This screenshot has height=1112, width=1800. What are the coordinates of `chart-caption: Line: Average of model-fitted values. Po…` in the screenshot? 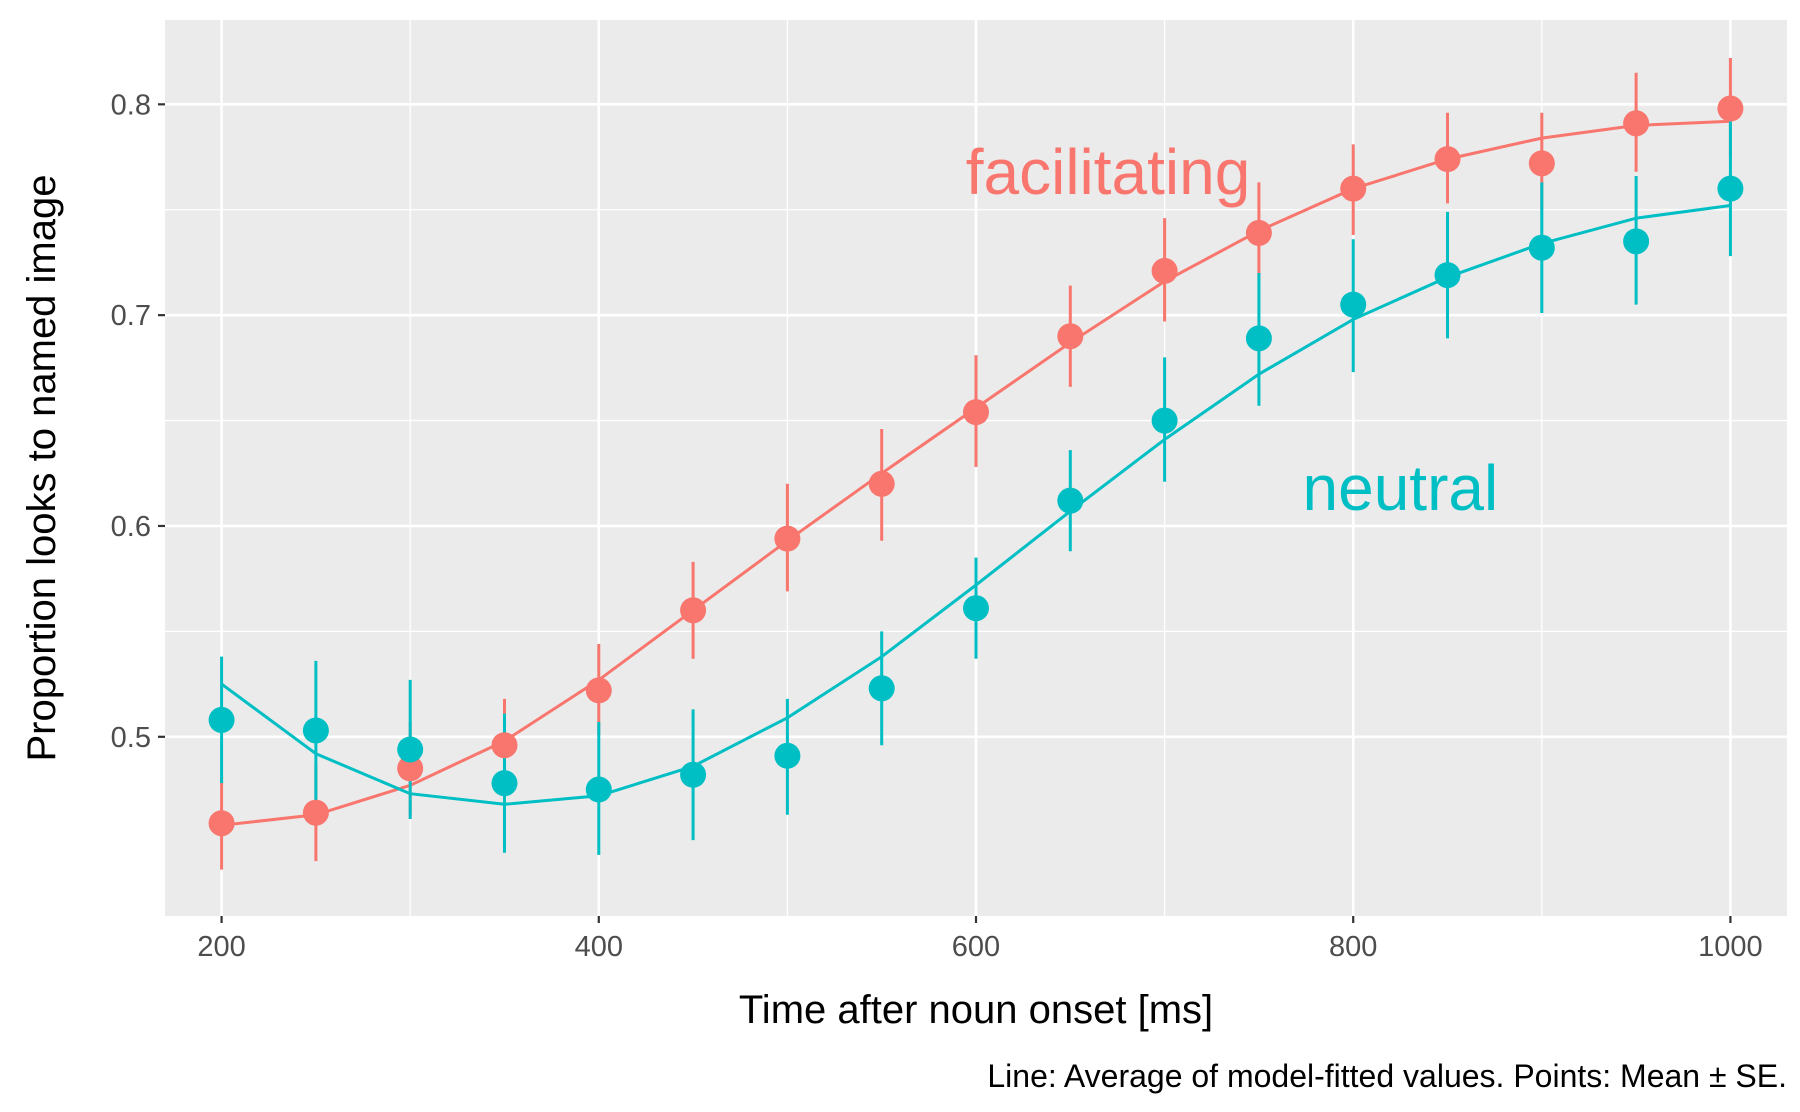 It's located at (1387, 1076).